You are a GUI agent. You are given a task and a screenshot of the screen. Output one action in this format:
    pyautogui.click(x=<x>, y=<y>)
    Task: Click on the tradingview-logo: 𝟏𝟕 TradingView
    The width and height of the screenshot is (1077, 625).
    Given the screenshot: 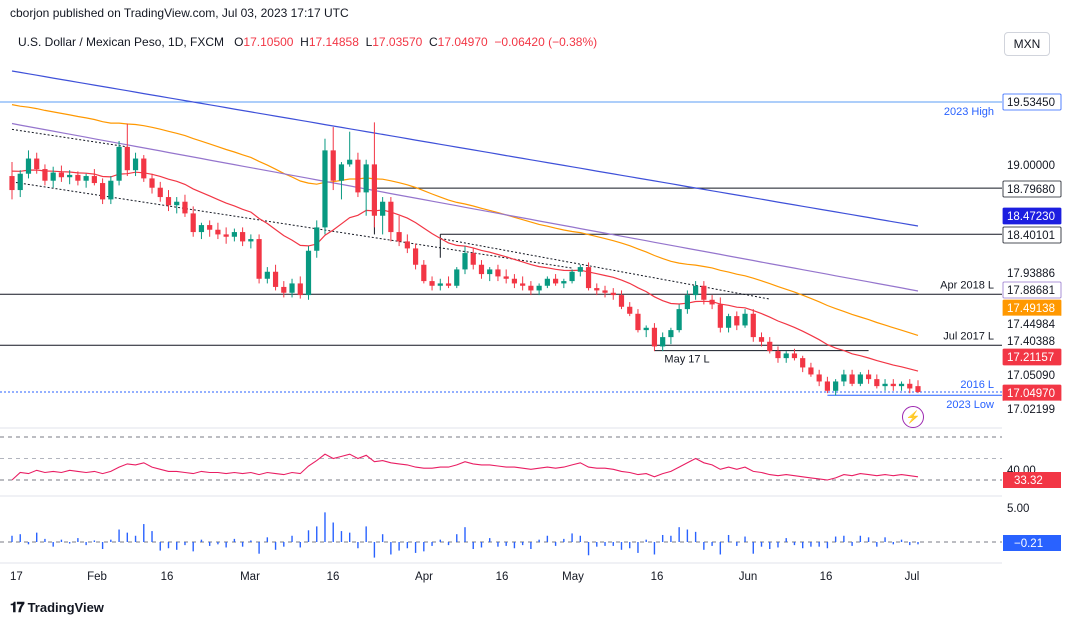 What is the action you would take?
    pyautogui.click(x=57, y=607)
    